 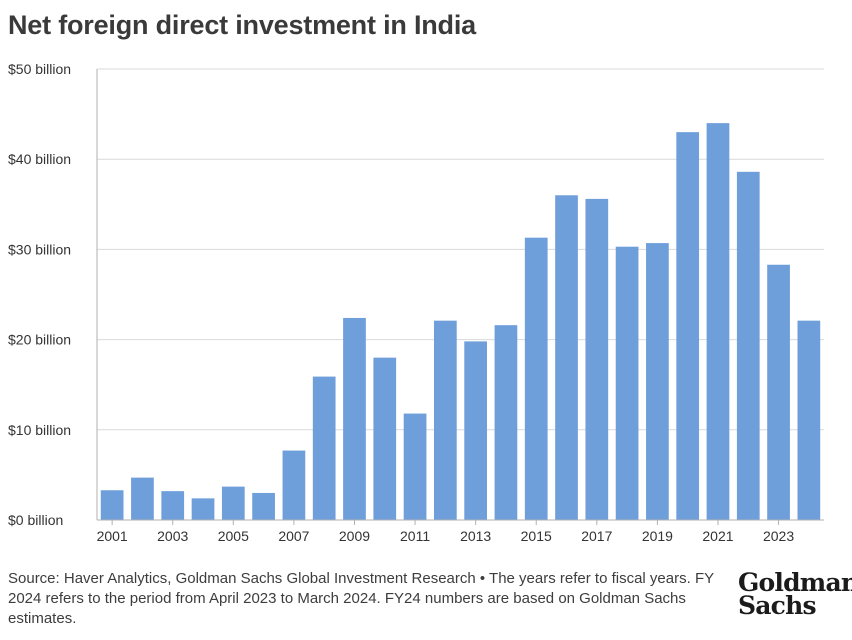 I want to click on x-tick-label: 2003, so click(x=172, y=536).